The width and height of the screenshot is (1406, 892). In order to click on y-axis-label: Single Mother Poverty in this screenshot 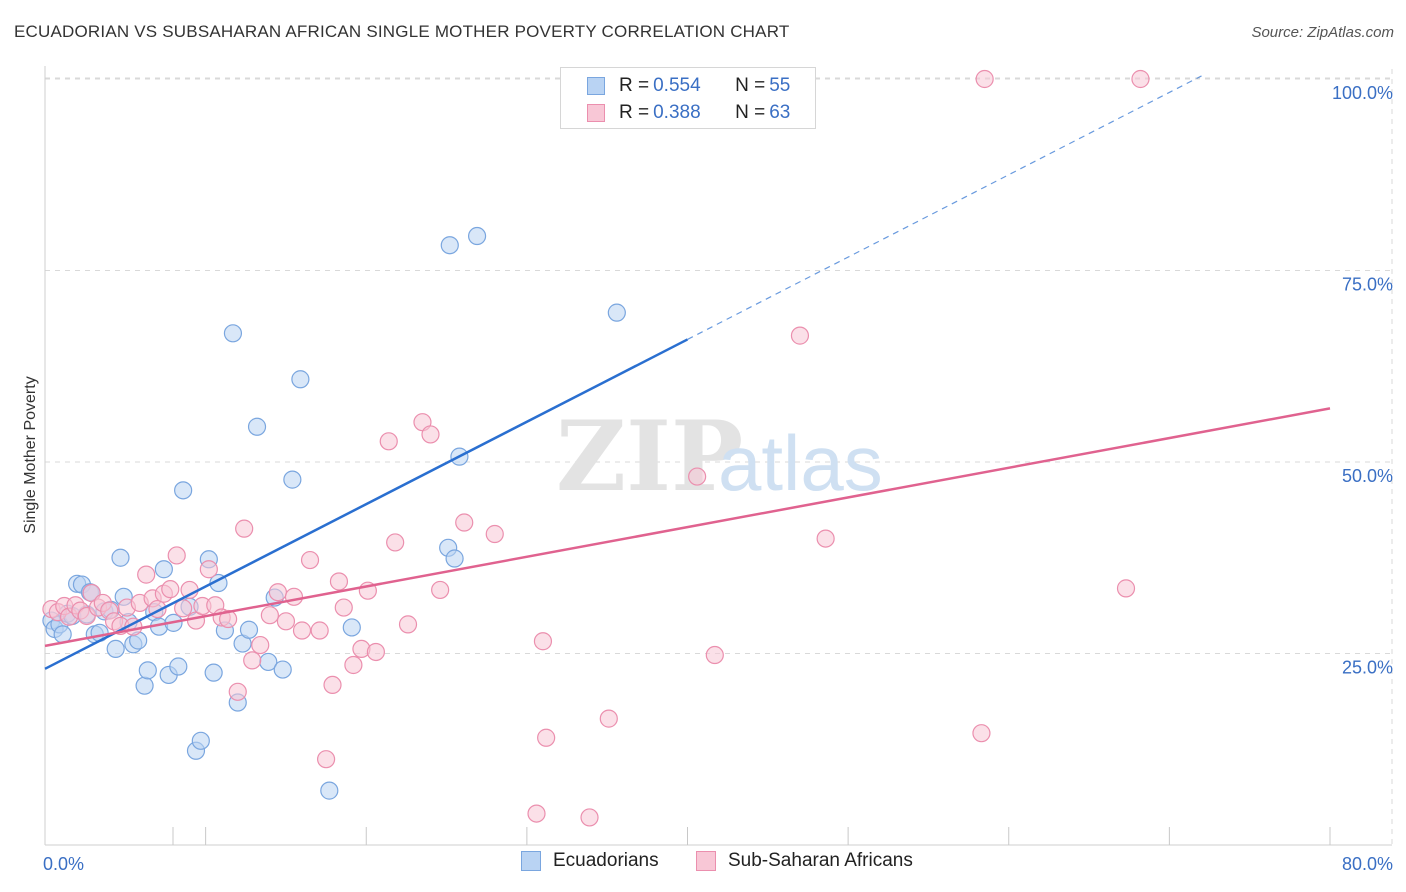, I will do `click(30, 455)`.